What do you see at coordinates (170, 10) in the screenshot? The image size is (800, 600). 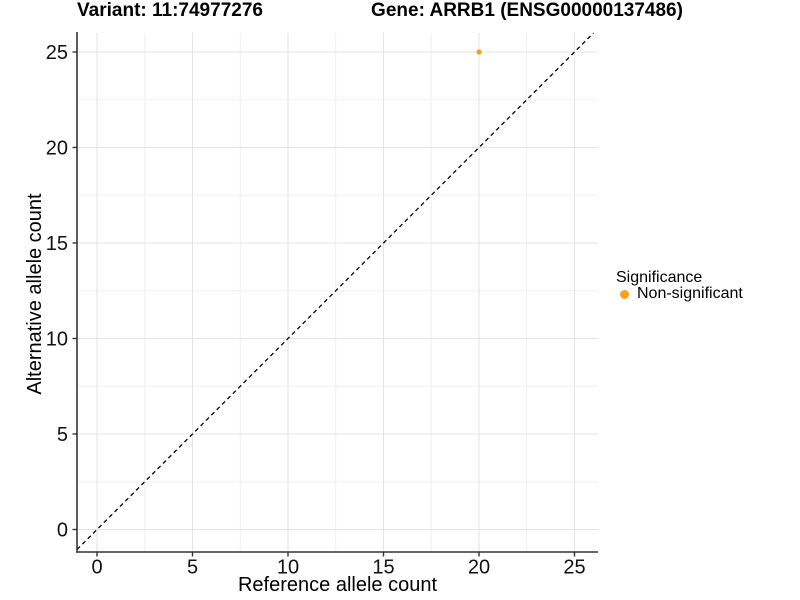 I see `plot-title-variant: Variant: 11:74977276` at bounding box center [170, 10].